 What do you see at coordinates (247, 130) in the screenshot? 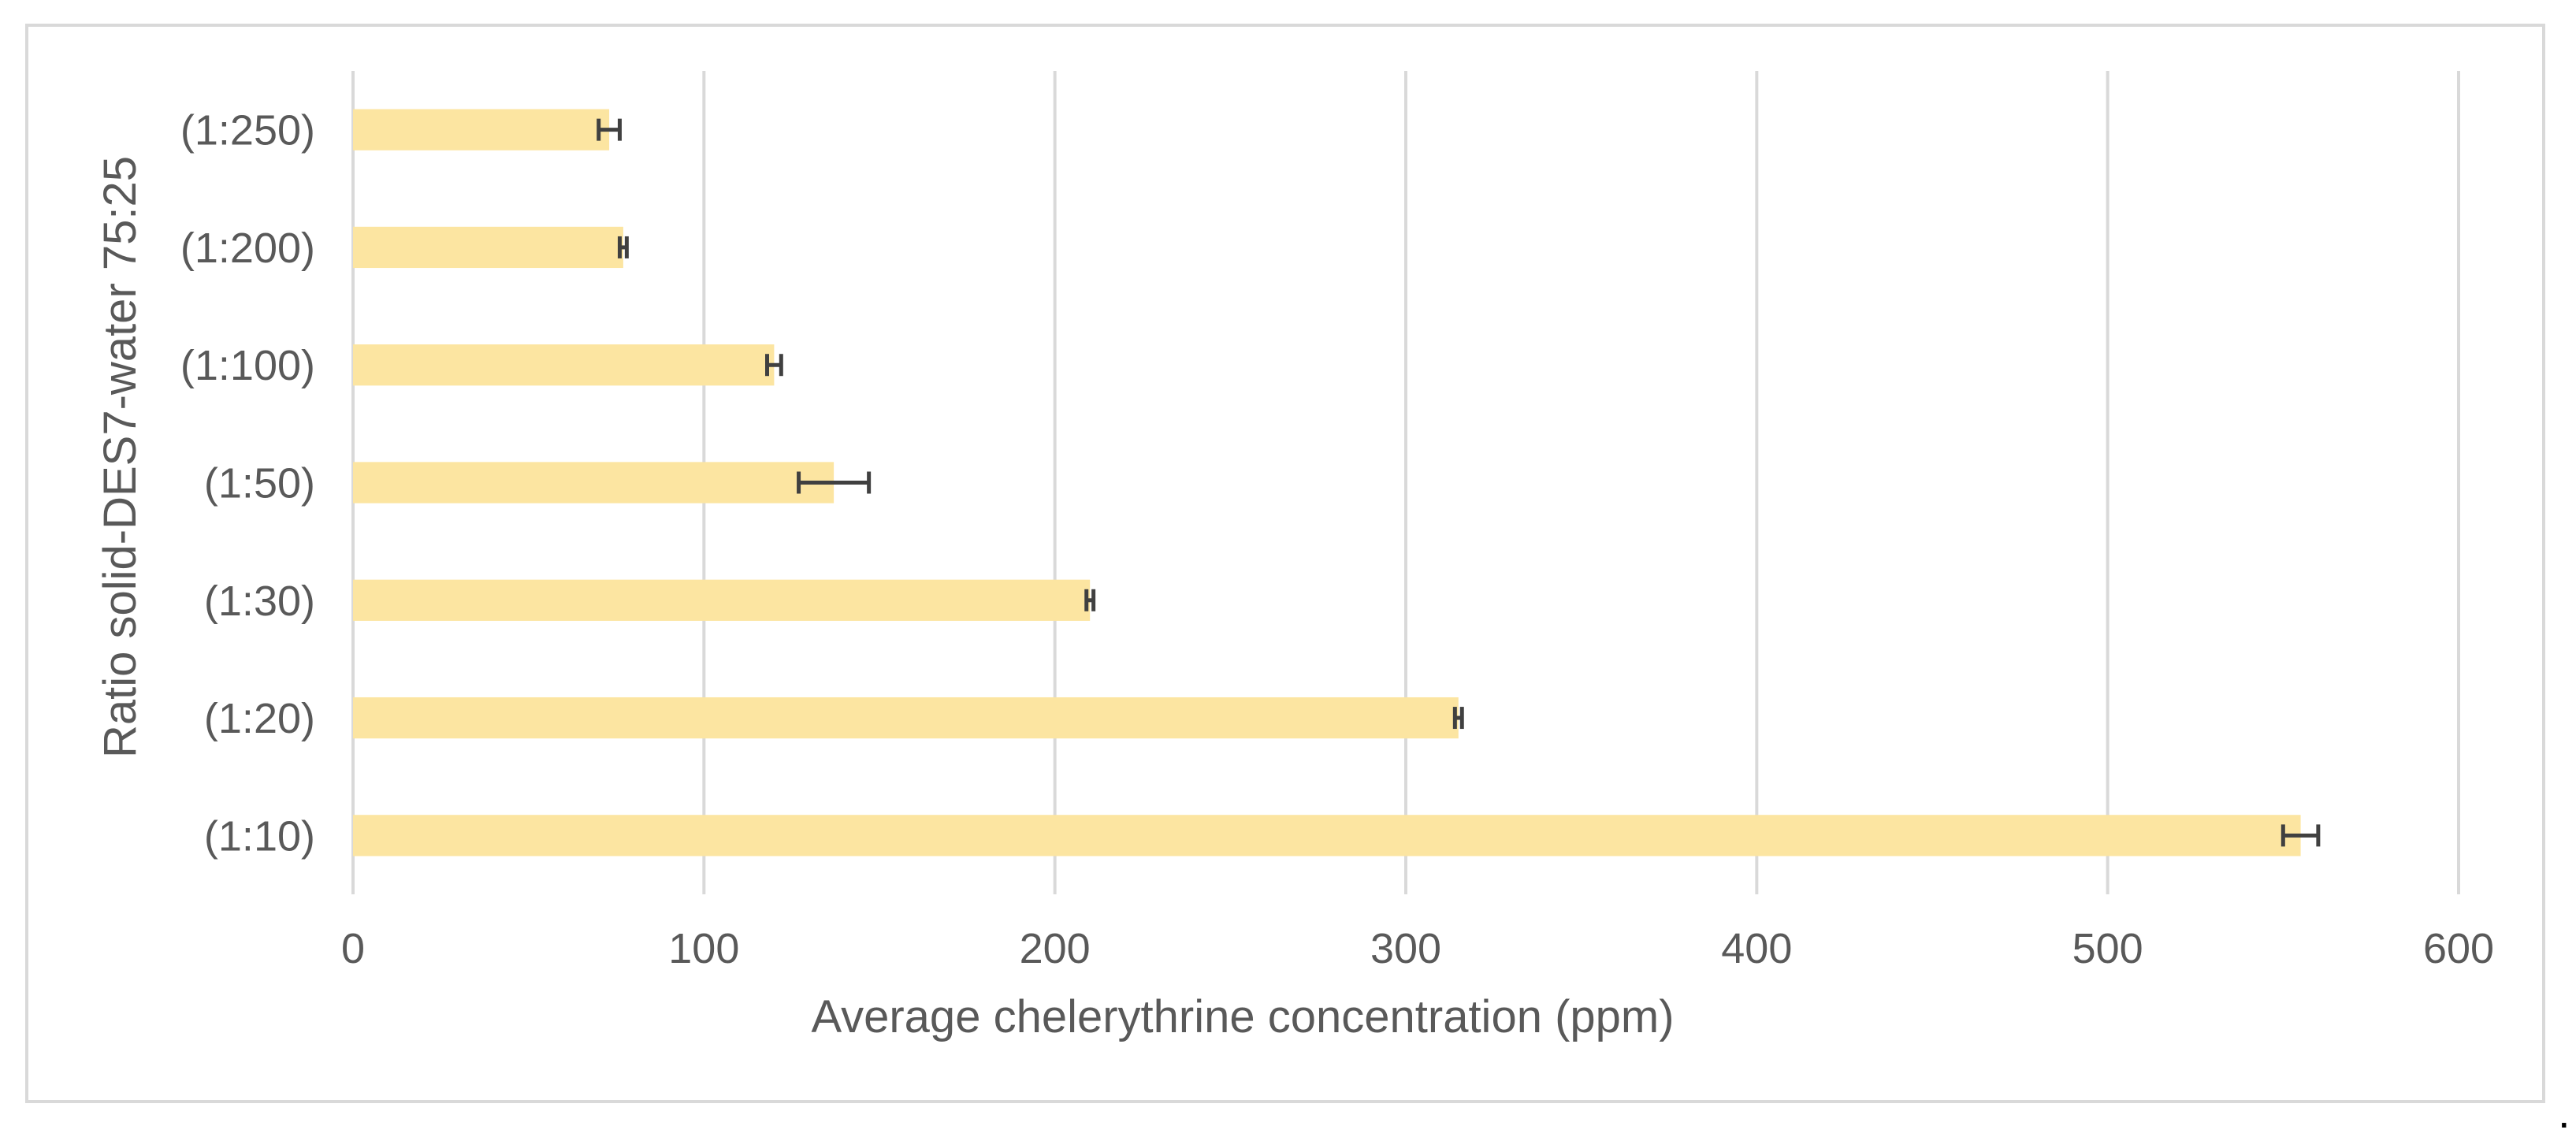
I see `y-tick-label: (1:250)` at bounding box center [247, 130].